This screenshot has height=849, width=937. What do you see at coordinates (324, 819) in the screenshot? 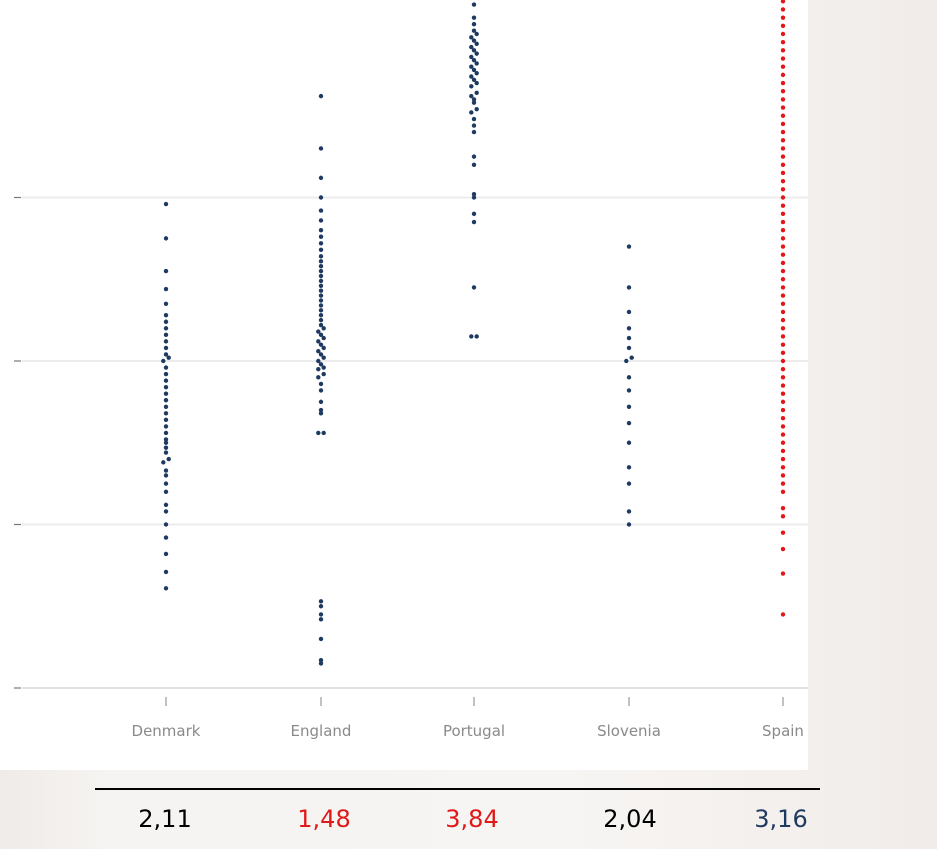
I see `summary-value-england: 1,48` at bounding box center [324, 819].